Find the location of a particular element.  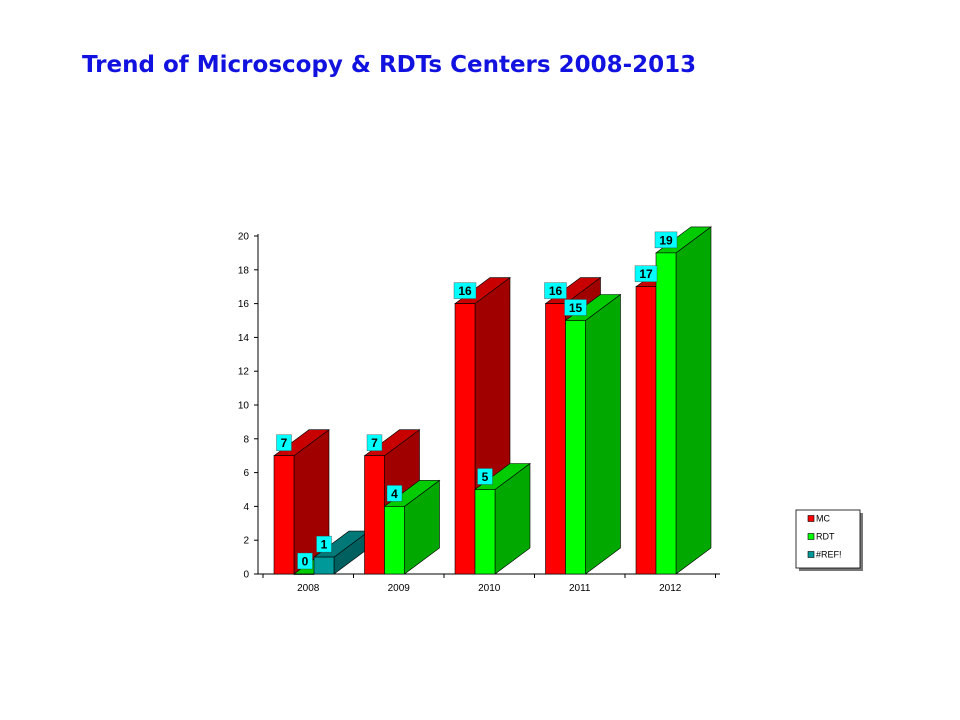

legend-entry-ref: #REF! is located at coordinates (824, 555).